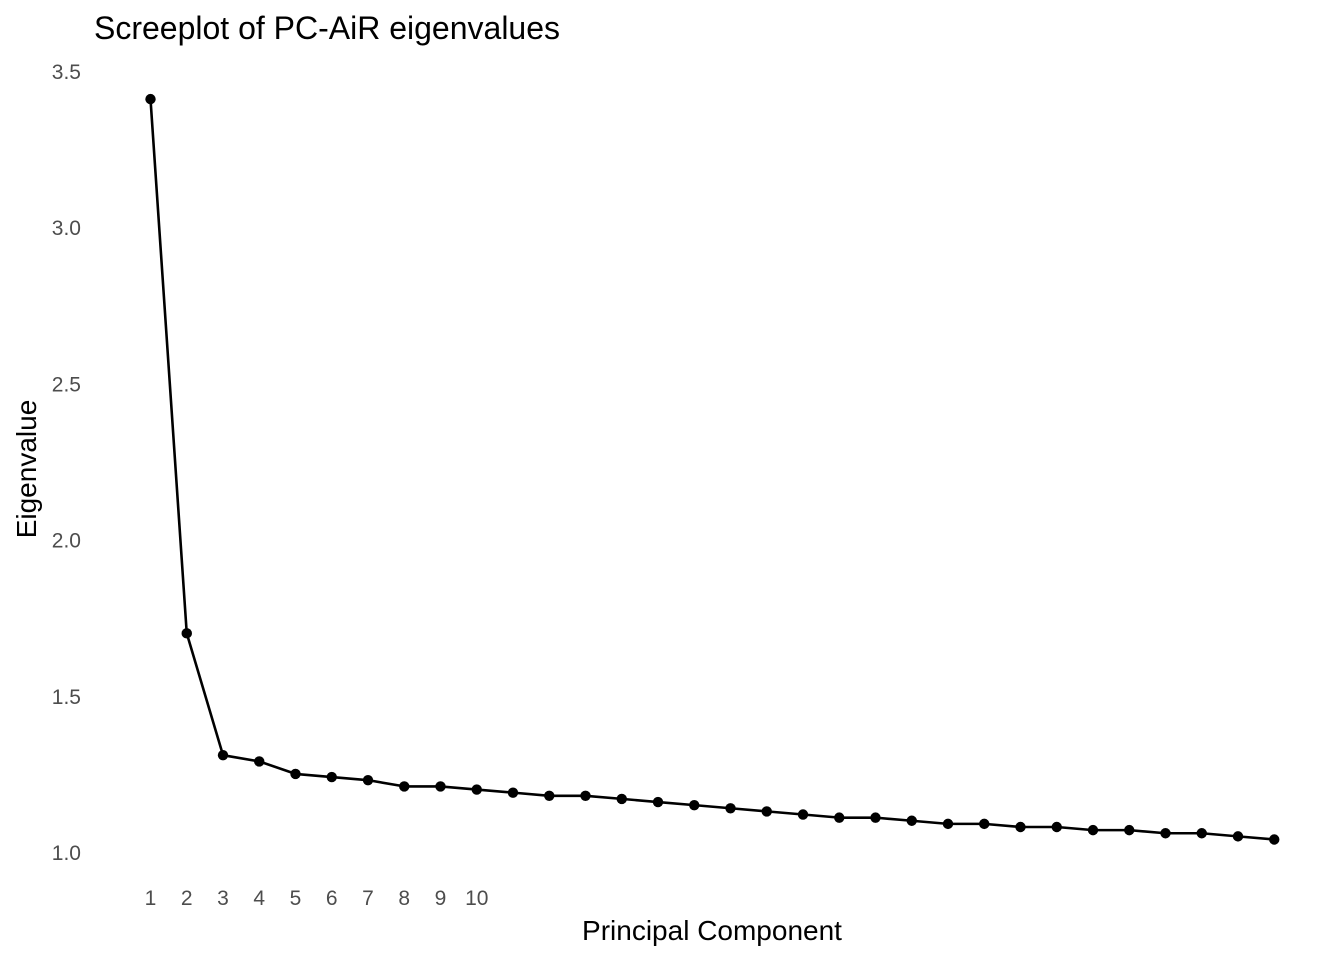 This screenshot has width=1344, height=960. I want to click on chart-title: Screeplot of PC-AiR eigenvalues, so click(327, 28).